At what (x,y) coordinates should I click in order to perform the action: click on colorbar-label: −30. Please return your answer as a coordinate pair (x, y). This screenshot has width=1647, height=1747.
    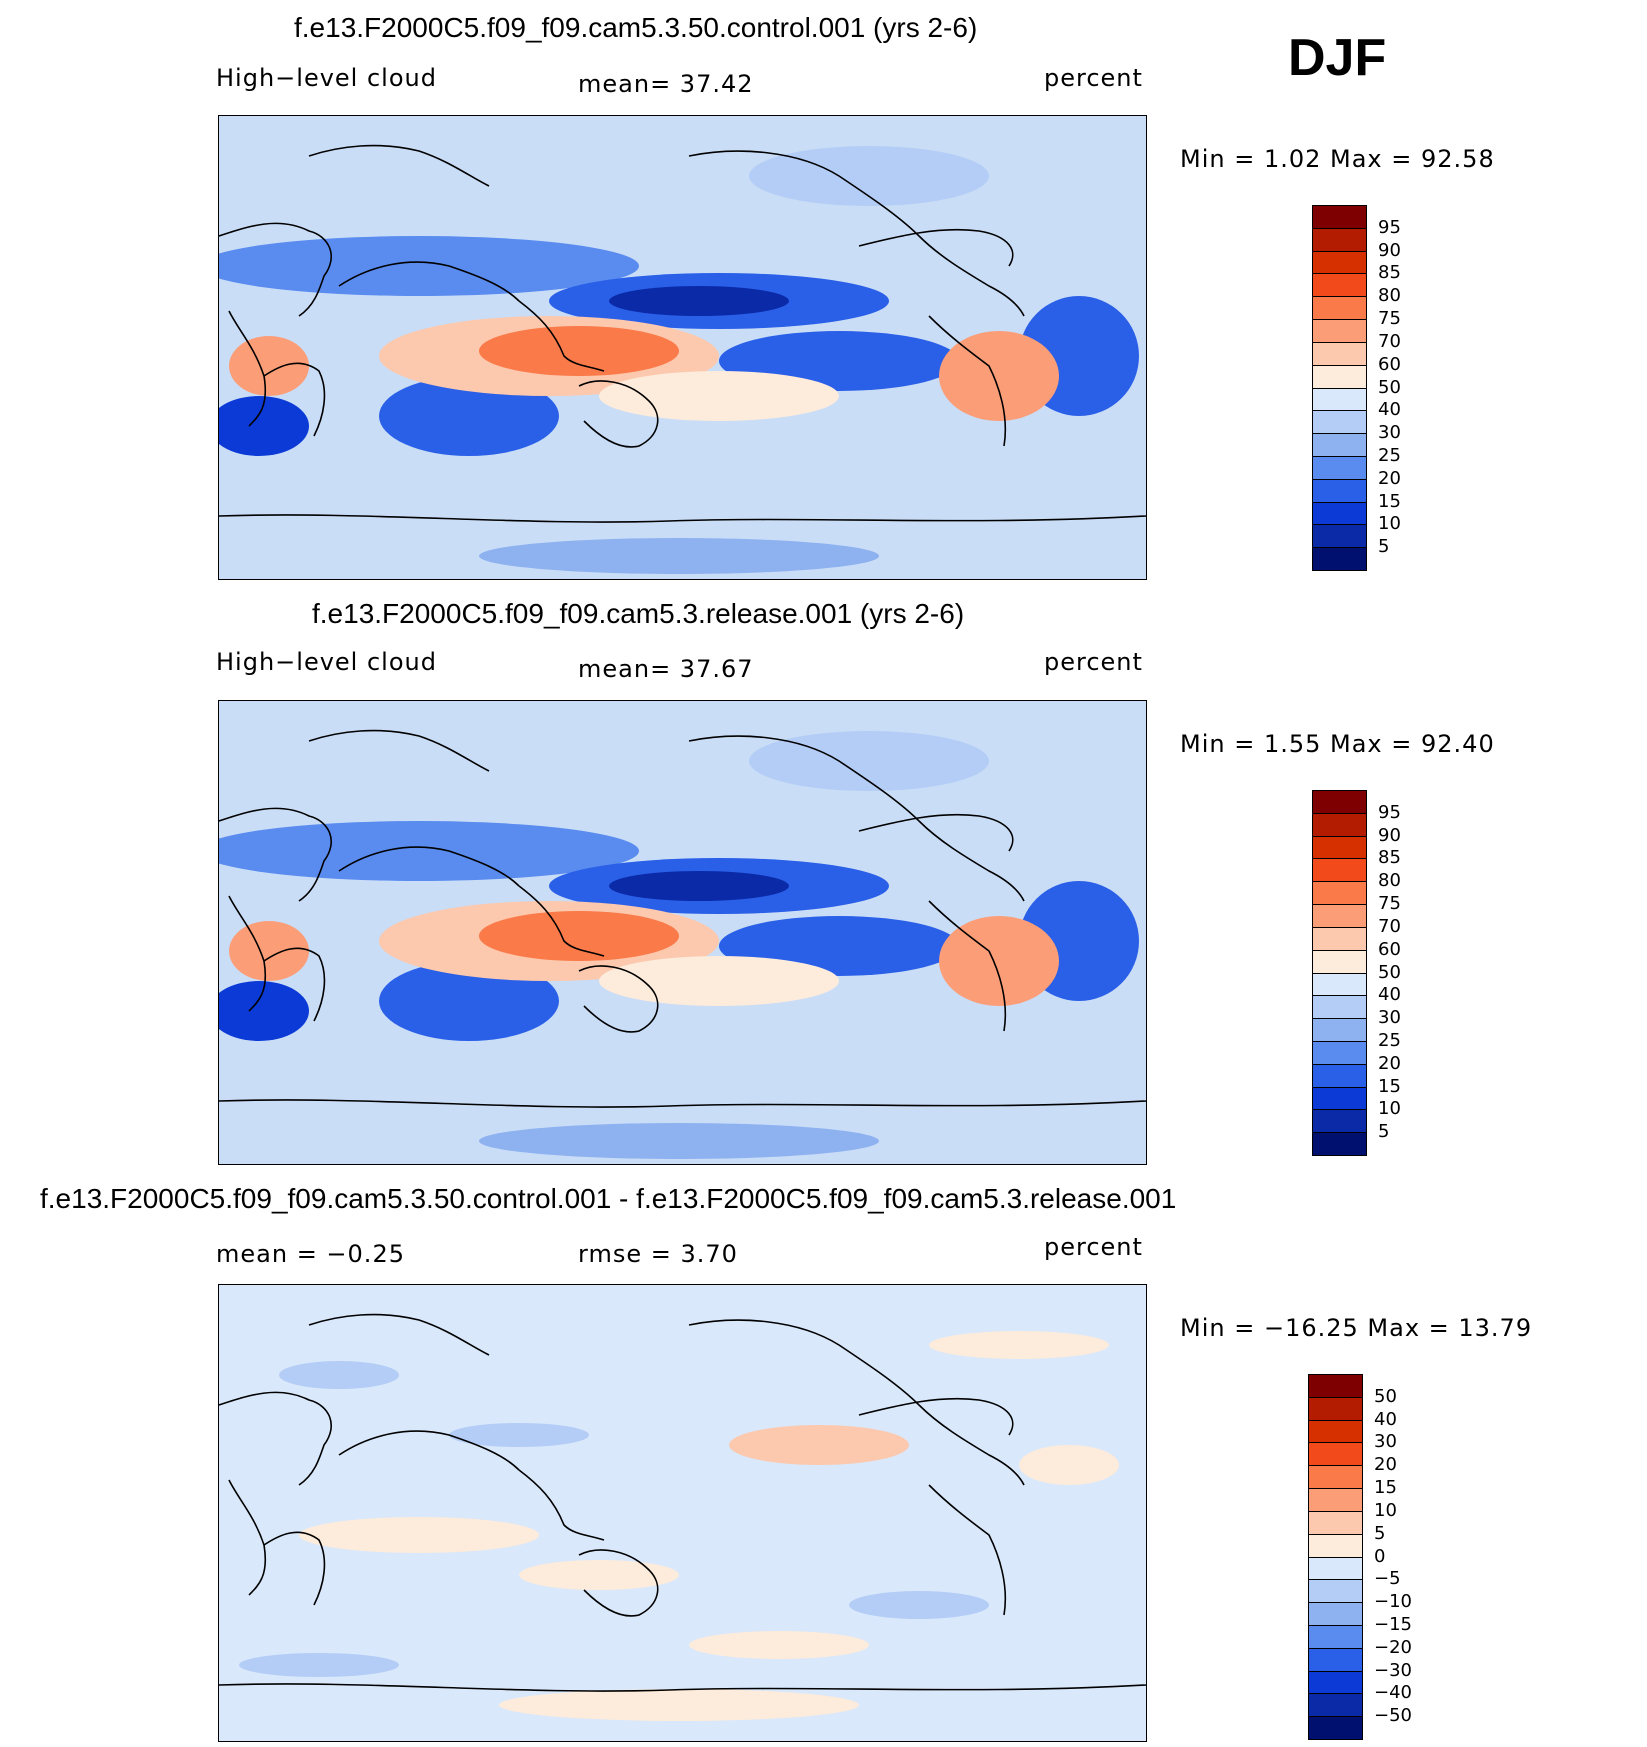
    Looking at the image, I should click on (1393, 1670).